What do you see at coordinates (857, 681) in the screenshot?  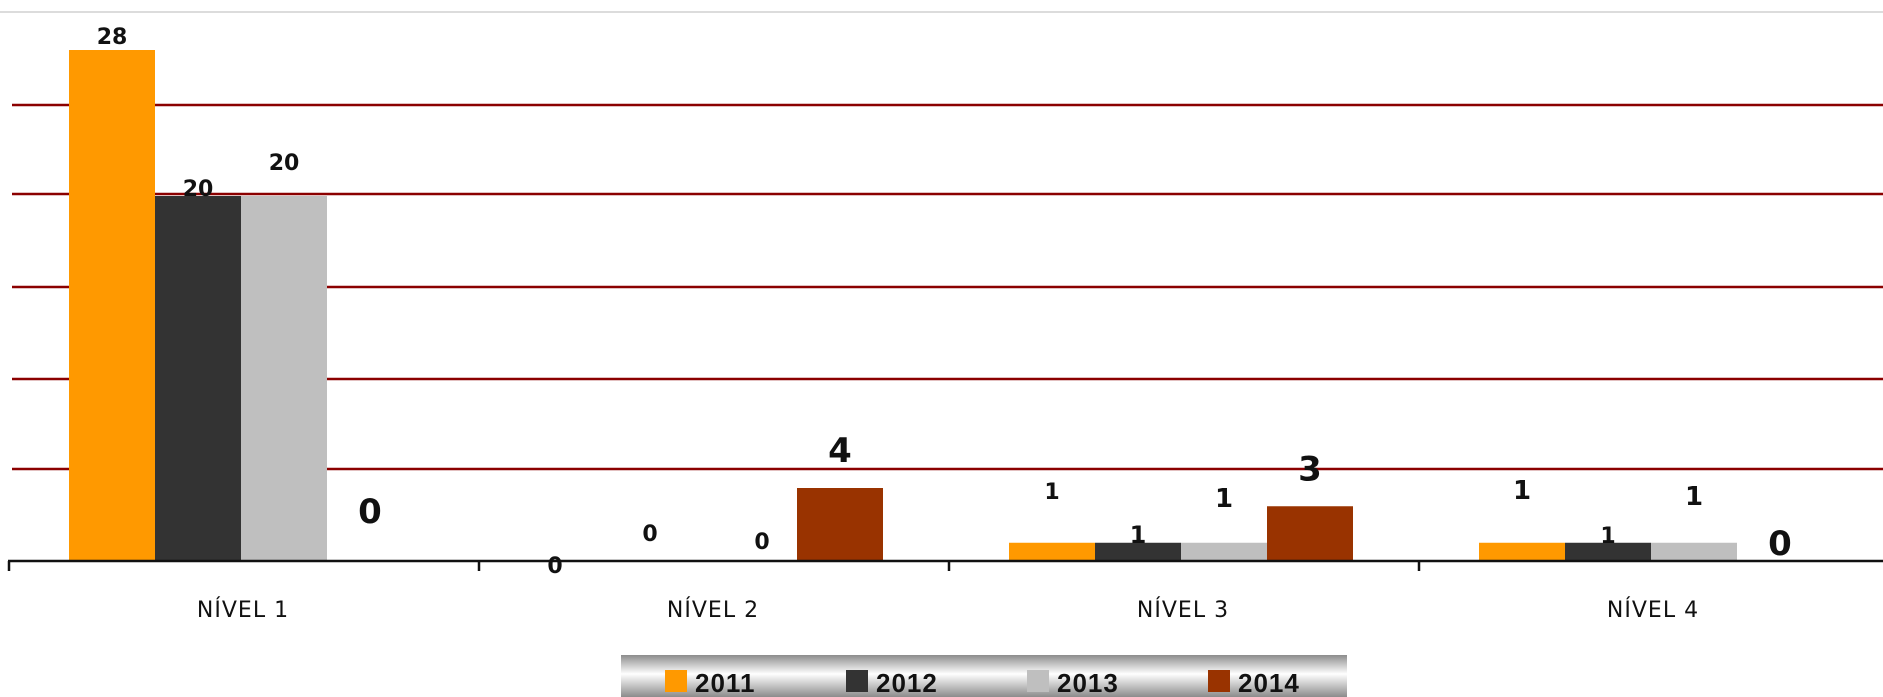 I see `legend-swatch-2012` at bounding box center [857, 681].